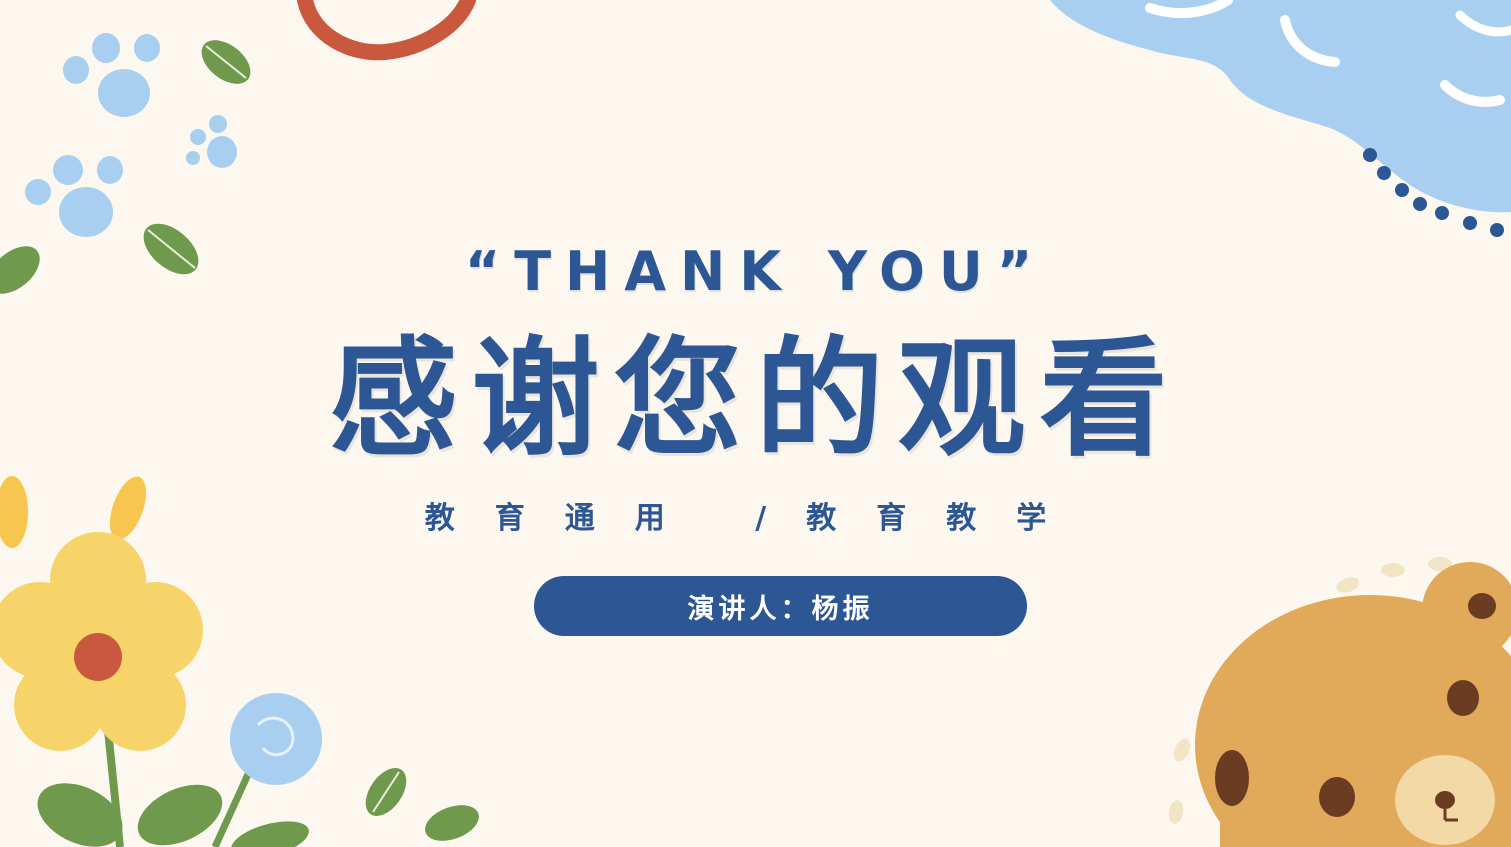  I want to click on presenter-label: 演讲人：杨振, so click(780, 609).